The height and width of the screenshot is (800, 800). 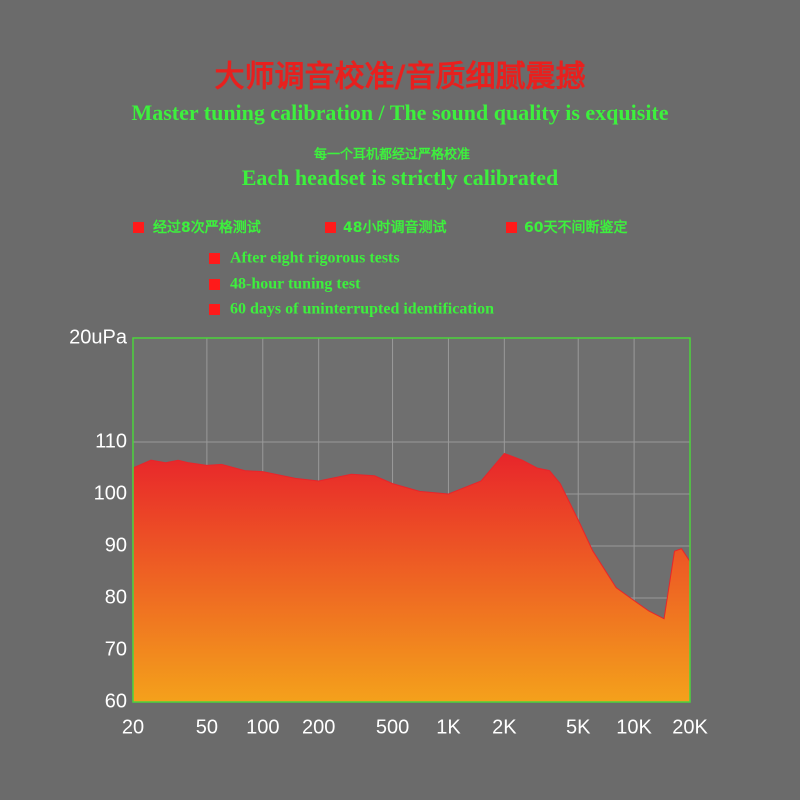 What do you see at coordinates (116, 701) in the screenshot?
I see `y-tick-label: 60` at bounding box center [116, 701].